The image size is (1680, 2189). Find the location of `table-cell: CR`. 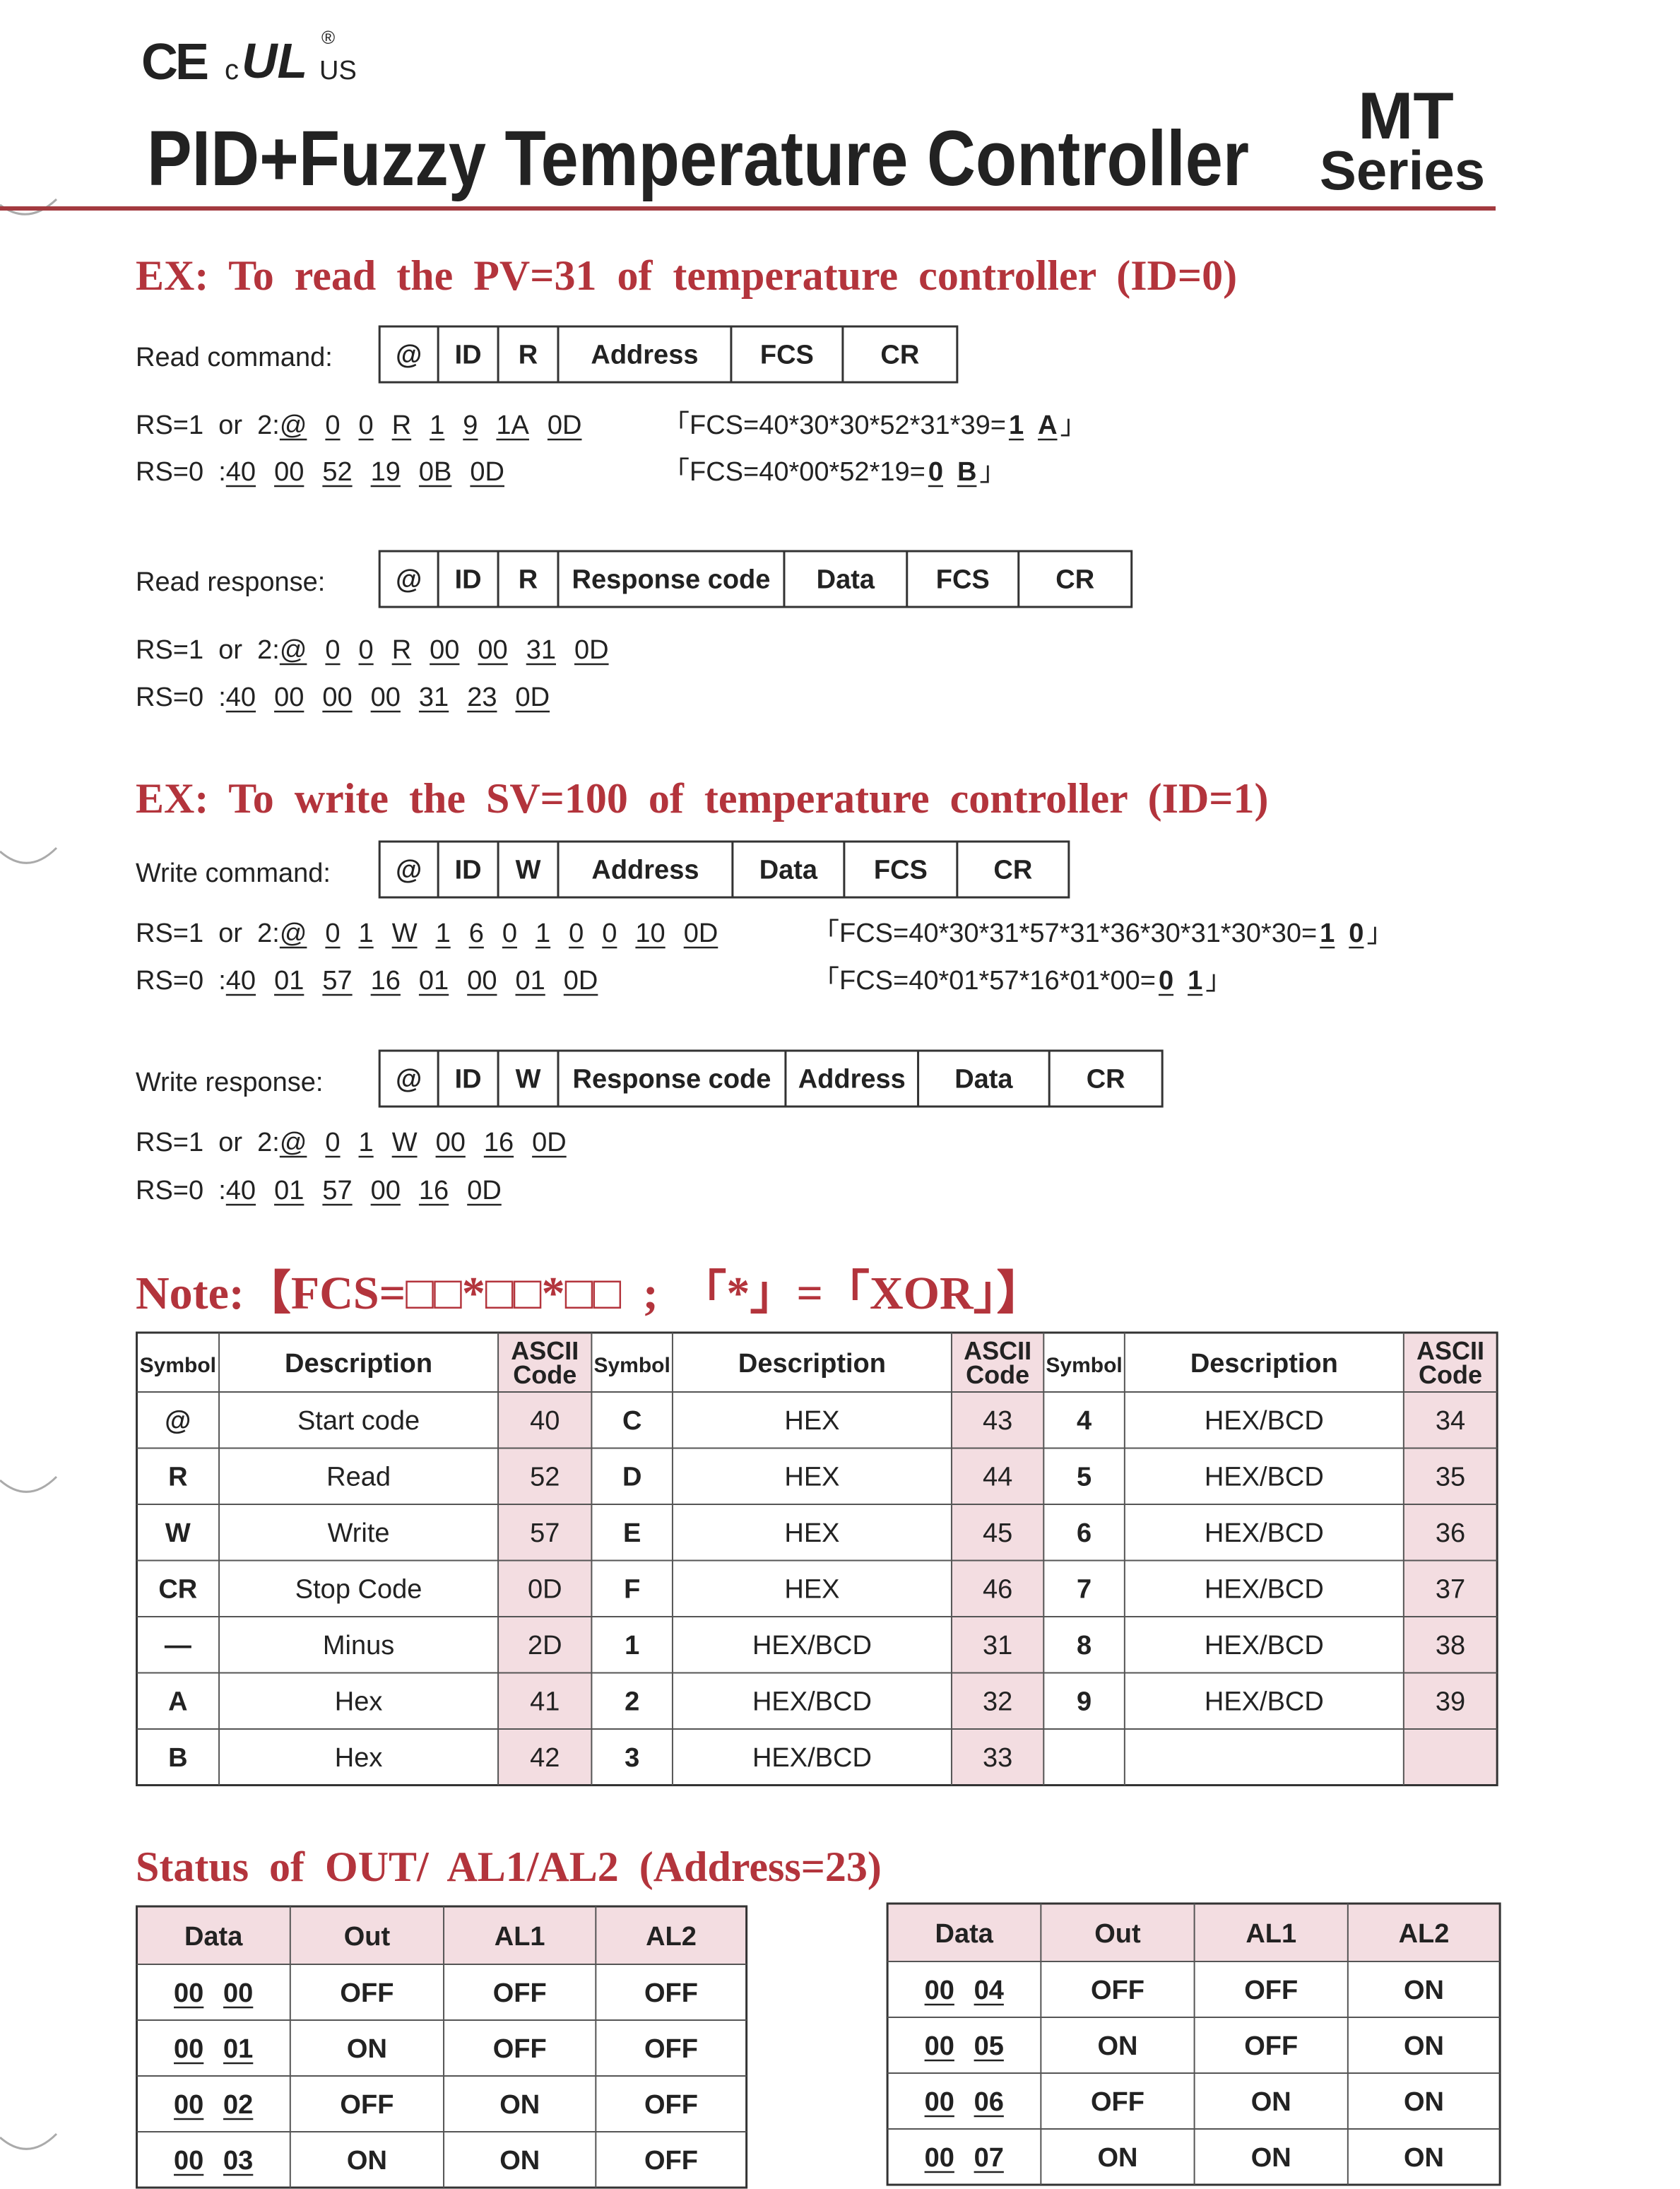

table-cell: CR is located at coordinates (177, 1590).